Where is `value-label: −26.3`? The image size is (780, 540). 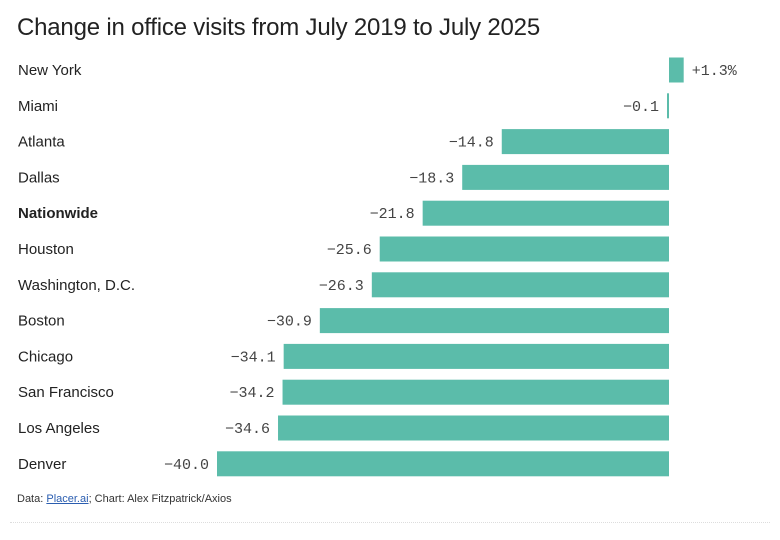
value-label: −26.3 is located at coordinates (341, 286).